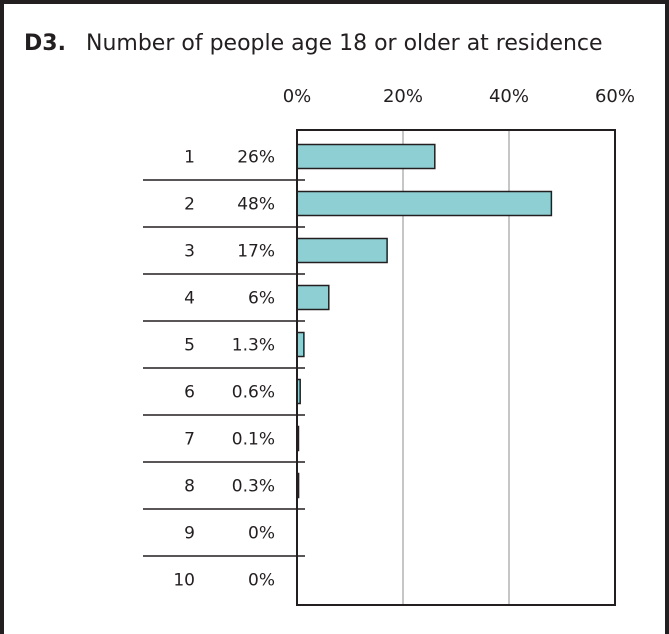  Describe the element at coordinates (253, 487) in the screenshot. I see `value-label: 0.3%` at that location.